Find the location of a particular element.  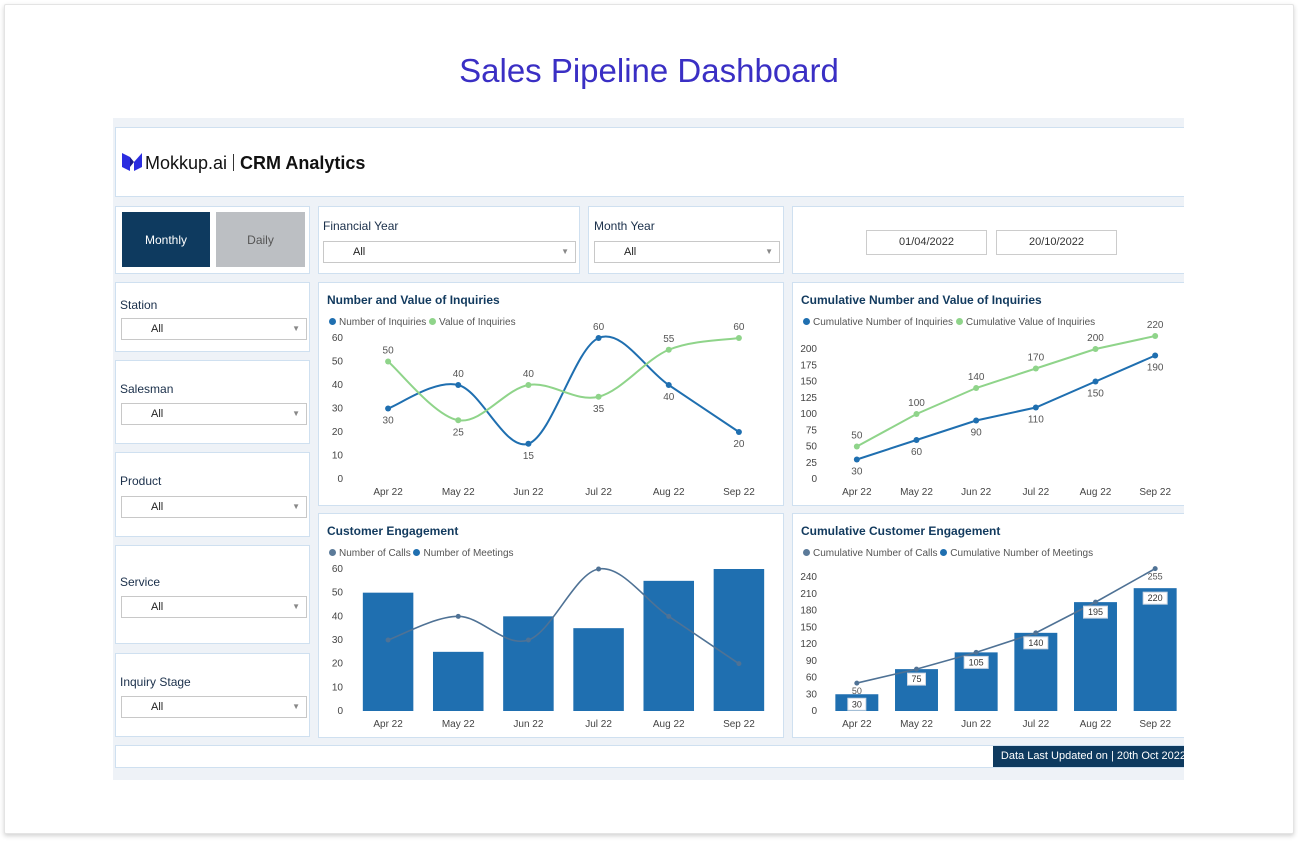

data-label: 200 is located at coordinates (1095, 338).